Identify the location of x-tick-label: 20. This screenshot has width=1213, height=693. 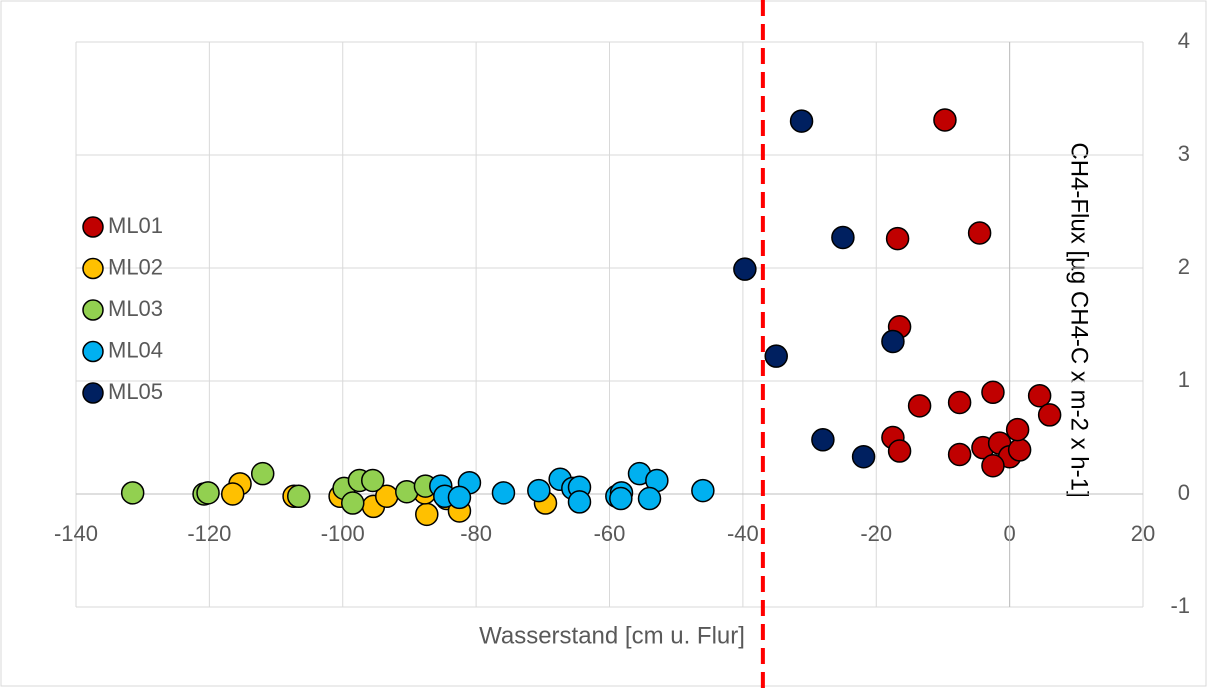
(1143, 533).